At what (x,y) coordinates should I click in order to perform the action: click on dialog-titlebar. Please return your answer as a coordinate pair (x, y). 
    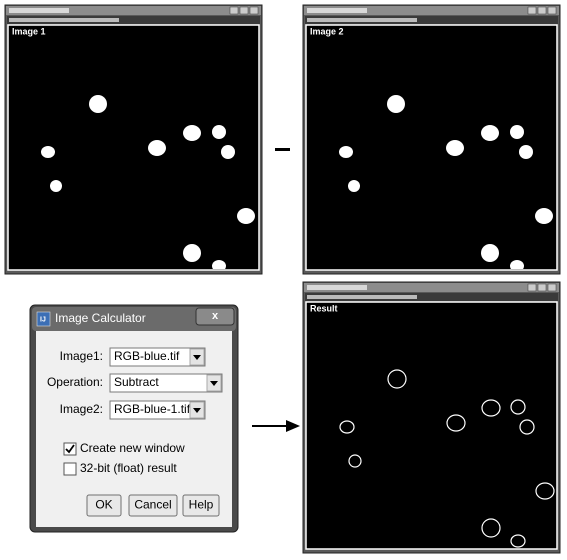
    Looking at the image, I should click on (134, 319).